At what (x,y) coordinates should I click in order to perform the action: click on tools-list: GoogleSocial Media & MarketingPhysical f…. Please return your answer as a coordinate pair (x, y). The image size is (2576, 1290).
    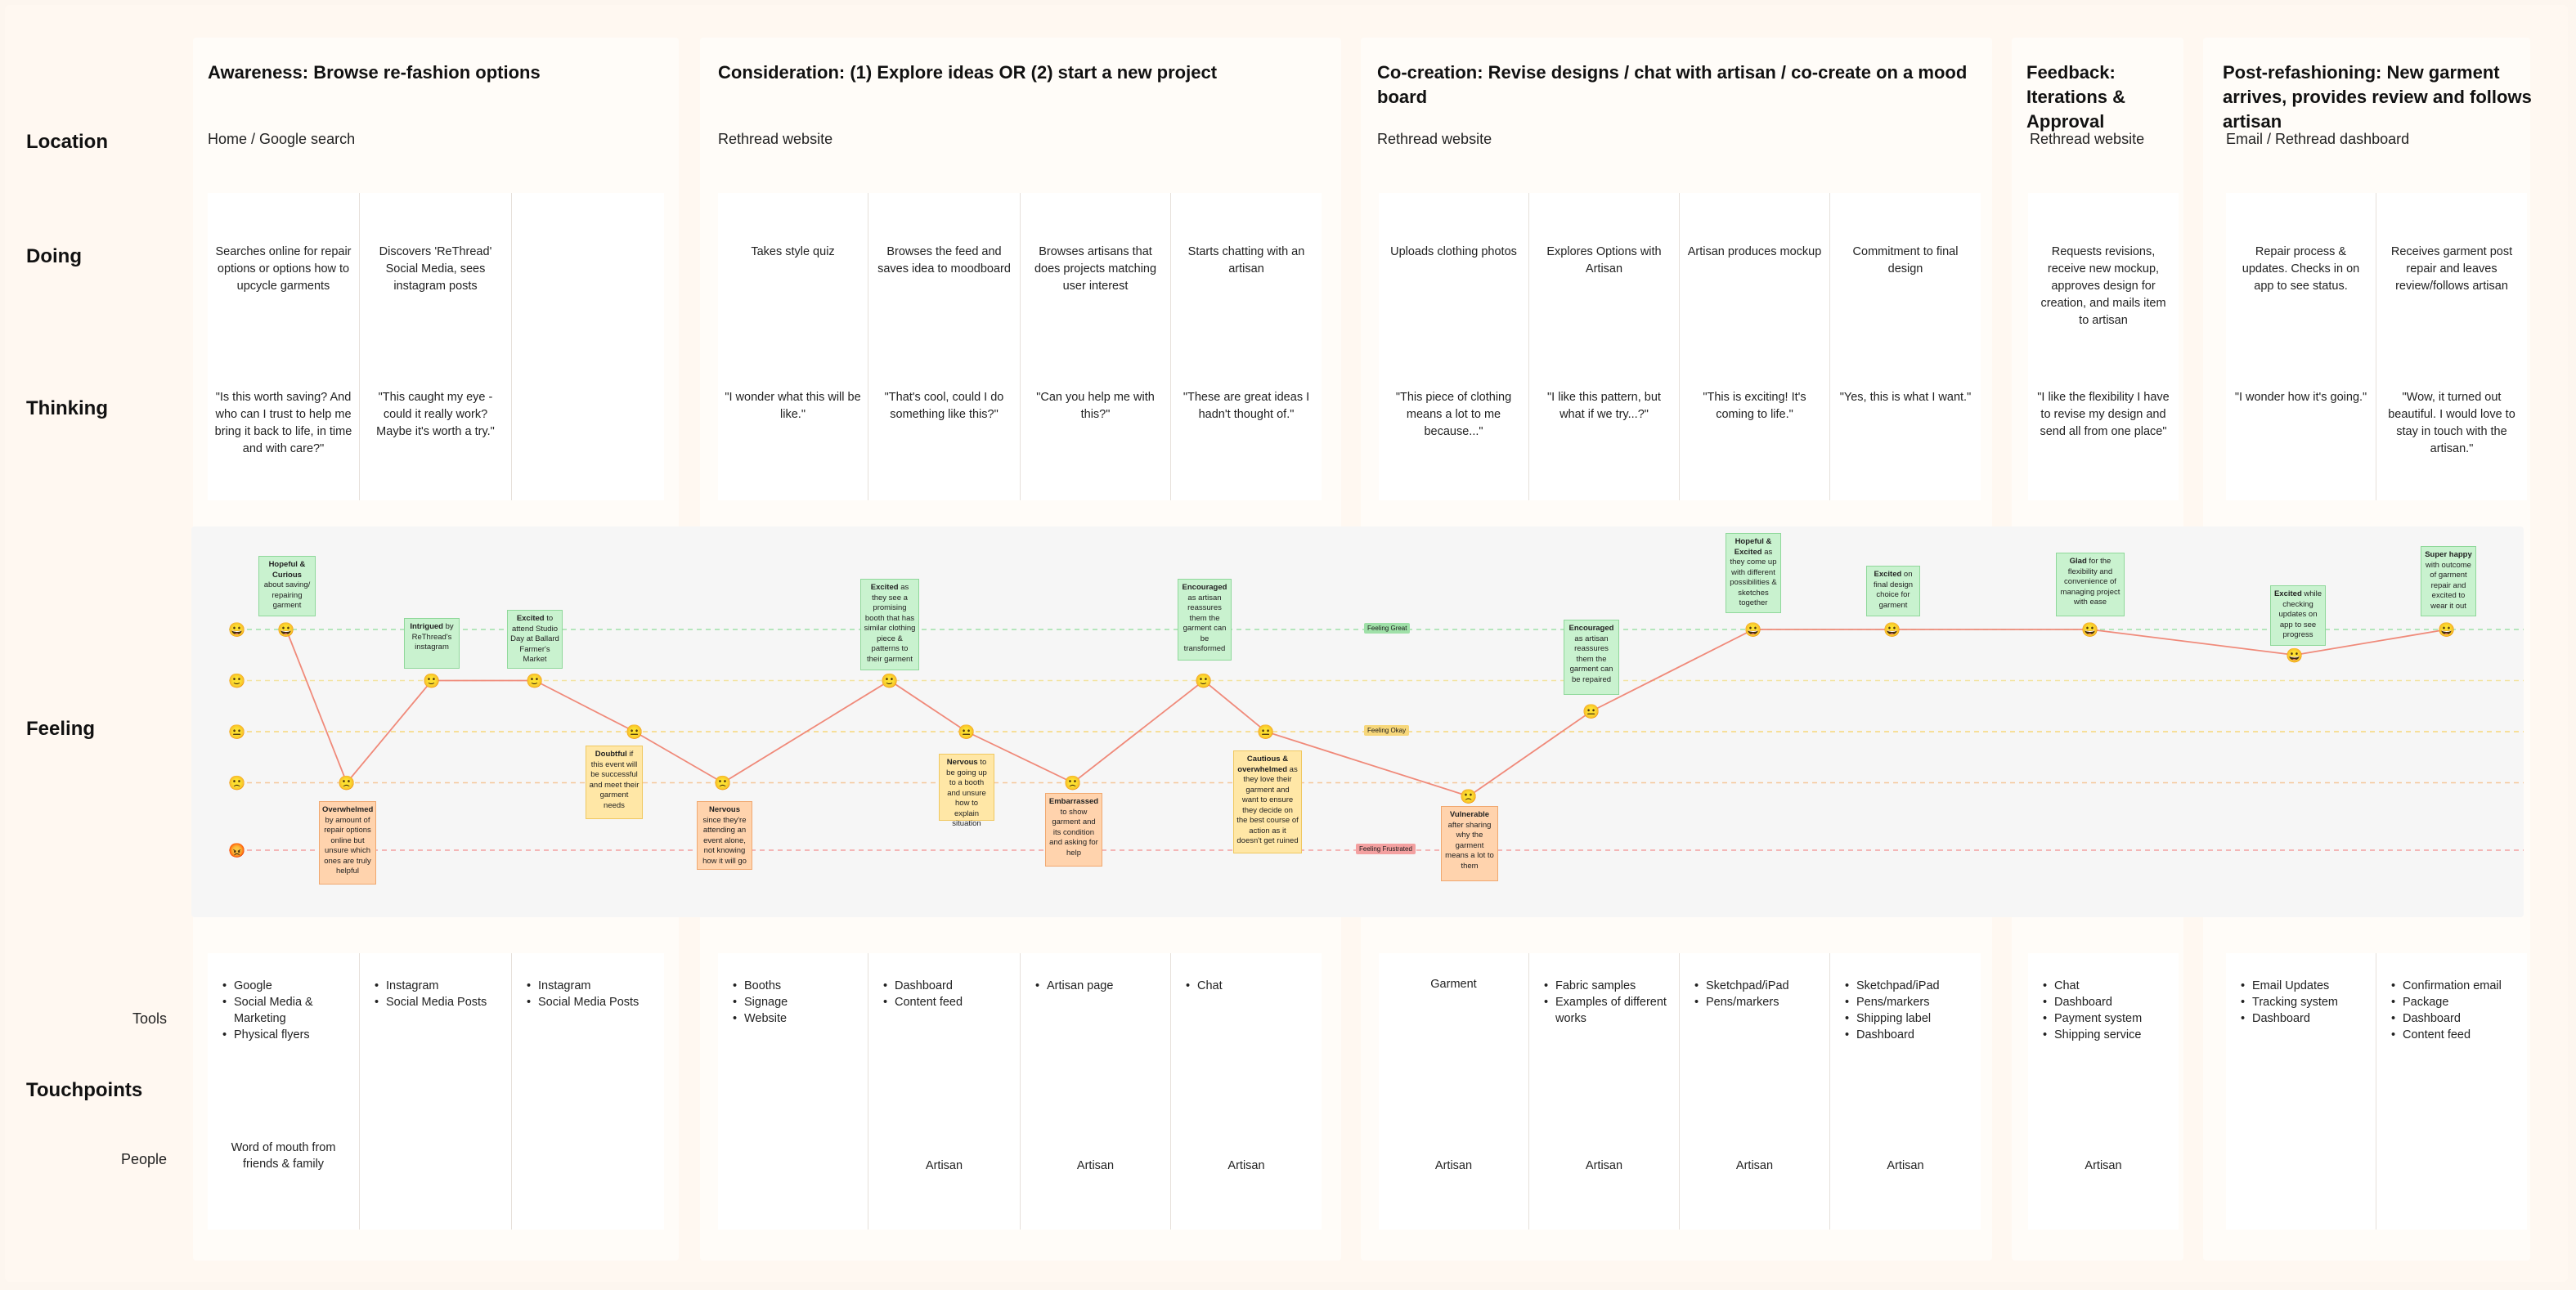
    Looking at the image, I should click on (284, 1010).